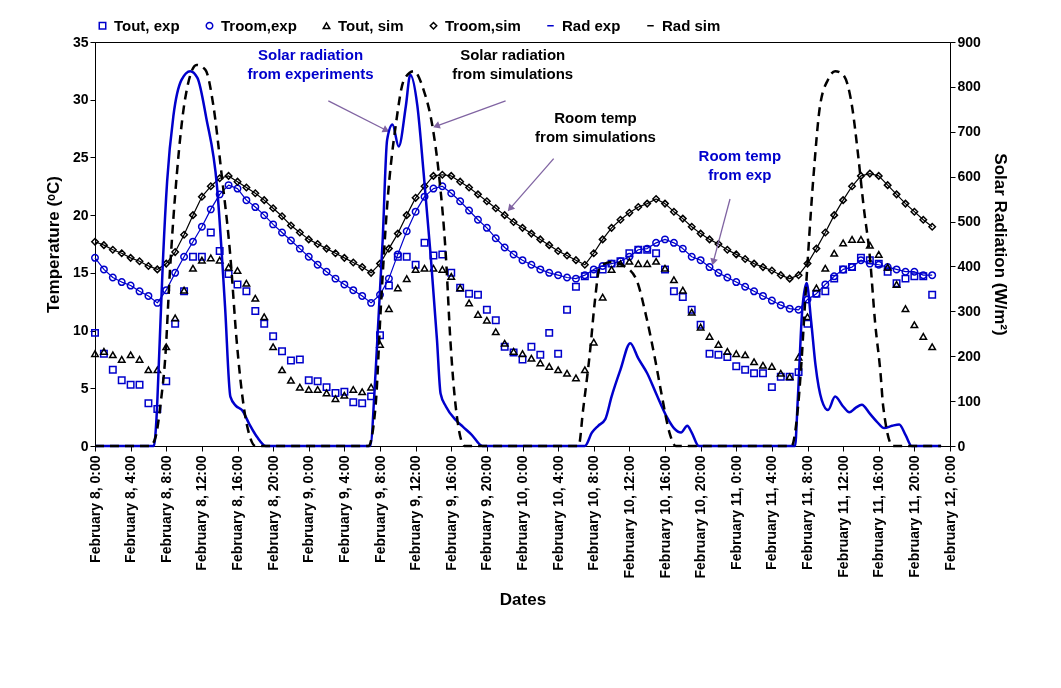  I want to click on x-tick-label: February 8, 8:00, so click(165, 509).